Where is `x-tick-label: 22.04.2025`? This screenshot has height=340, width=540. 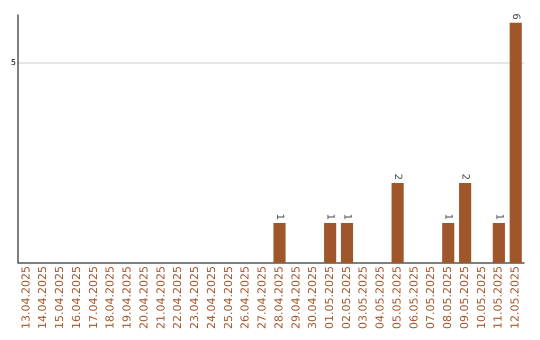 x-tick-label: 22.04.2025 is located at coordinates (177, 298).